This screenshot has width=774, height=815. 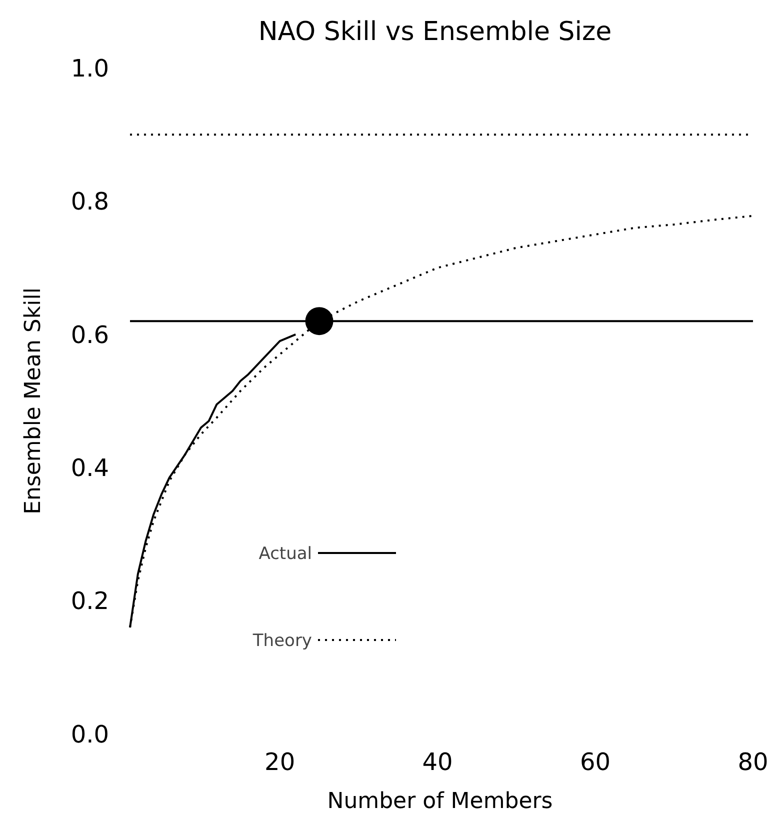 I want to click on legend-label: Theory, so click(x=282, y=640).